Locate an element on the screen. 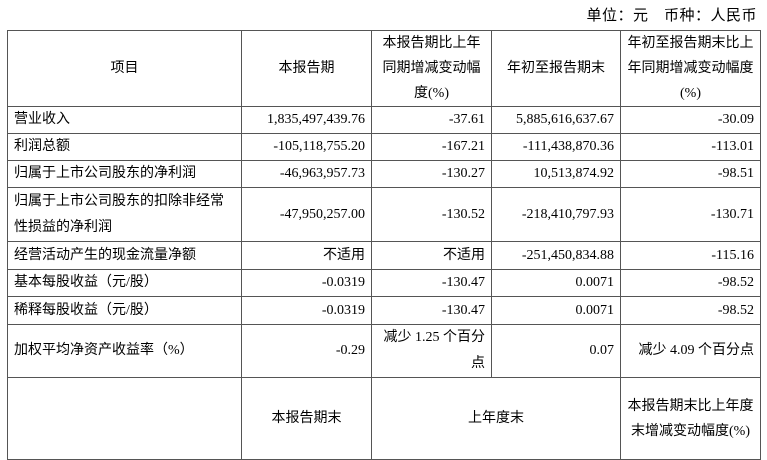 This screenshot has height=460, width=767. cell-value: -113.01 is located at coordinates (690, 147).